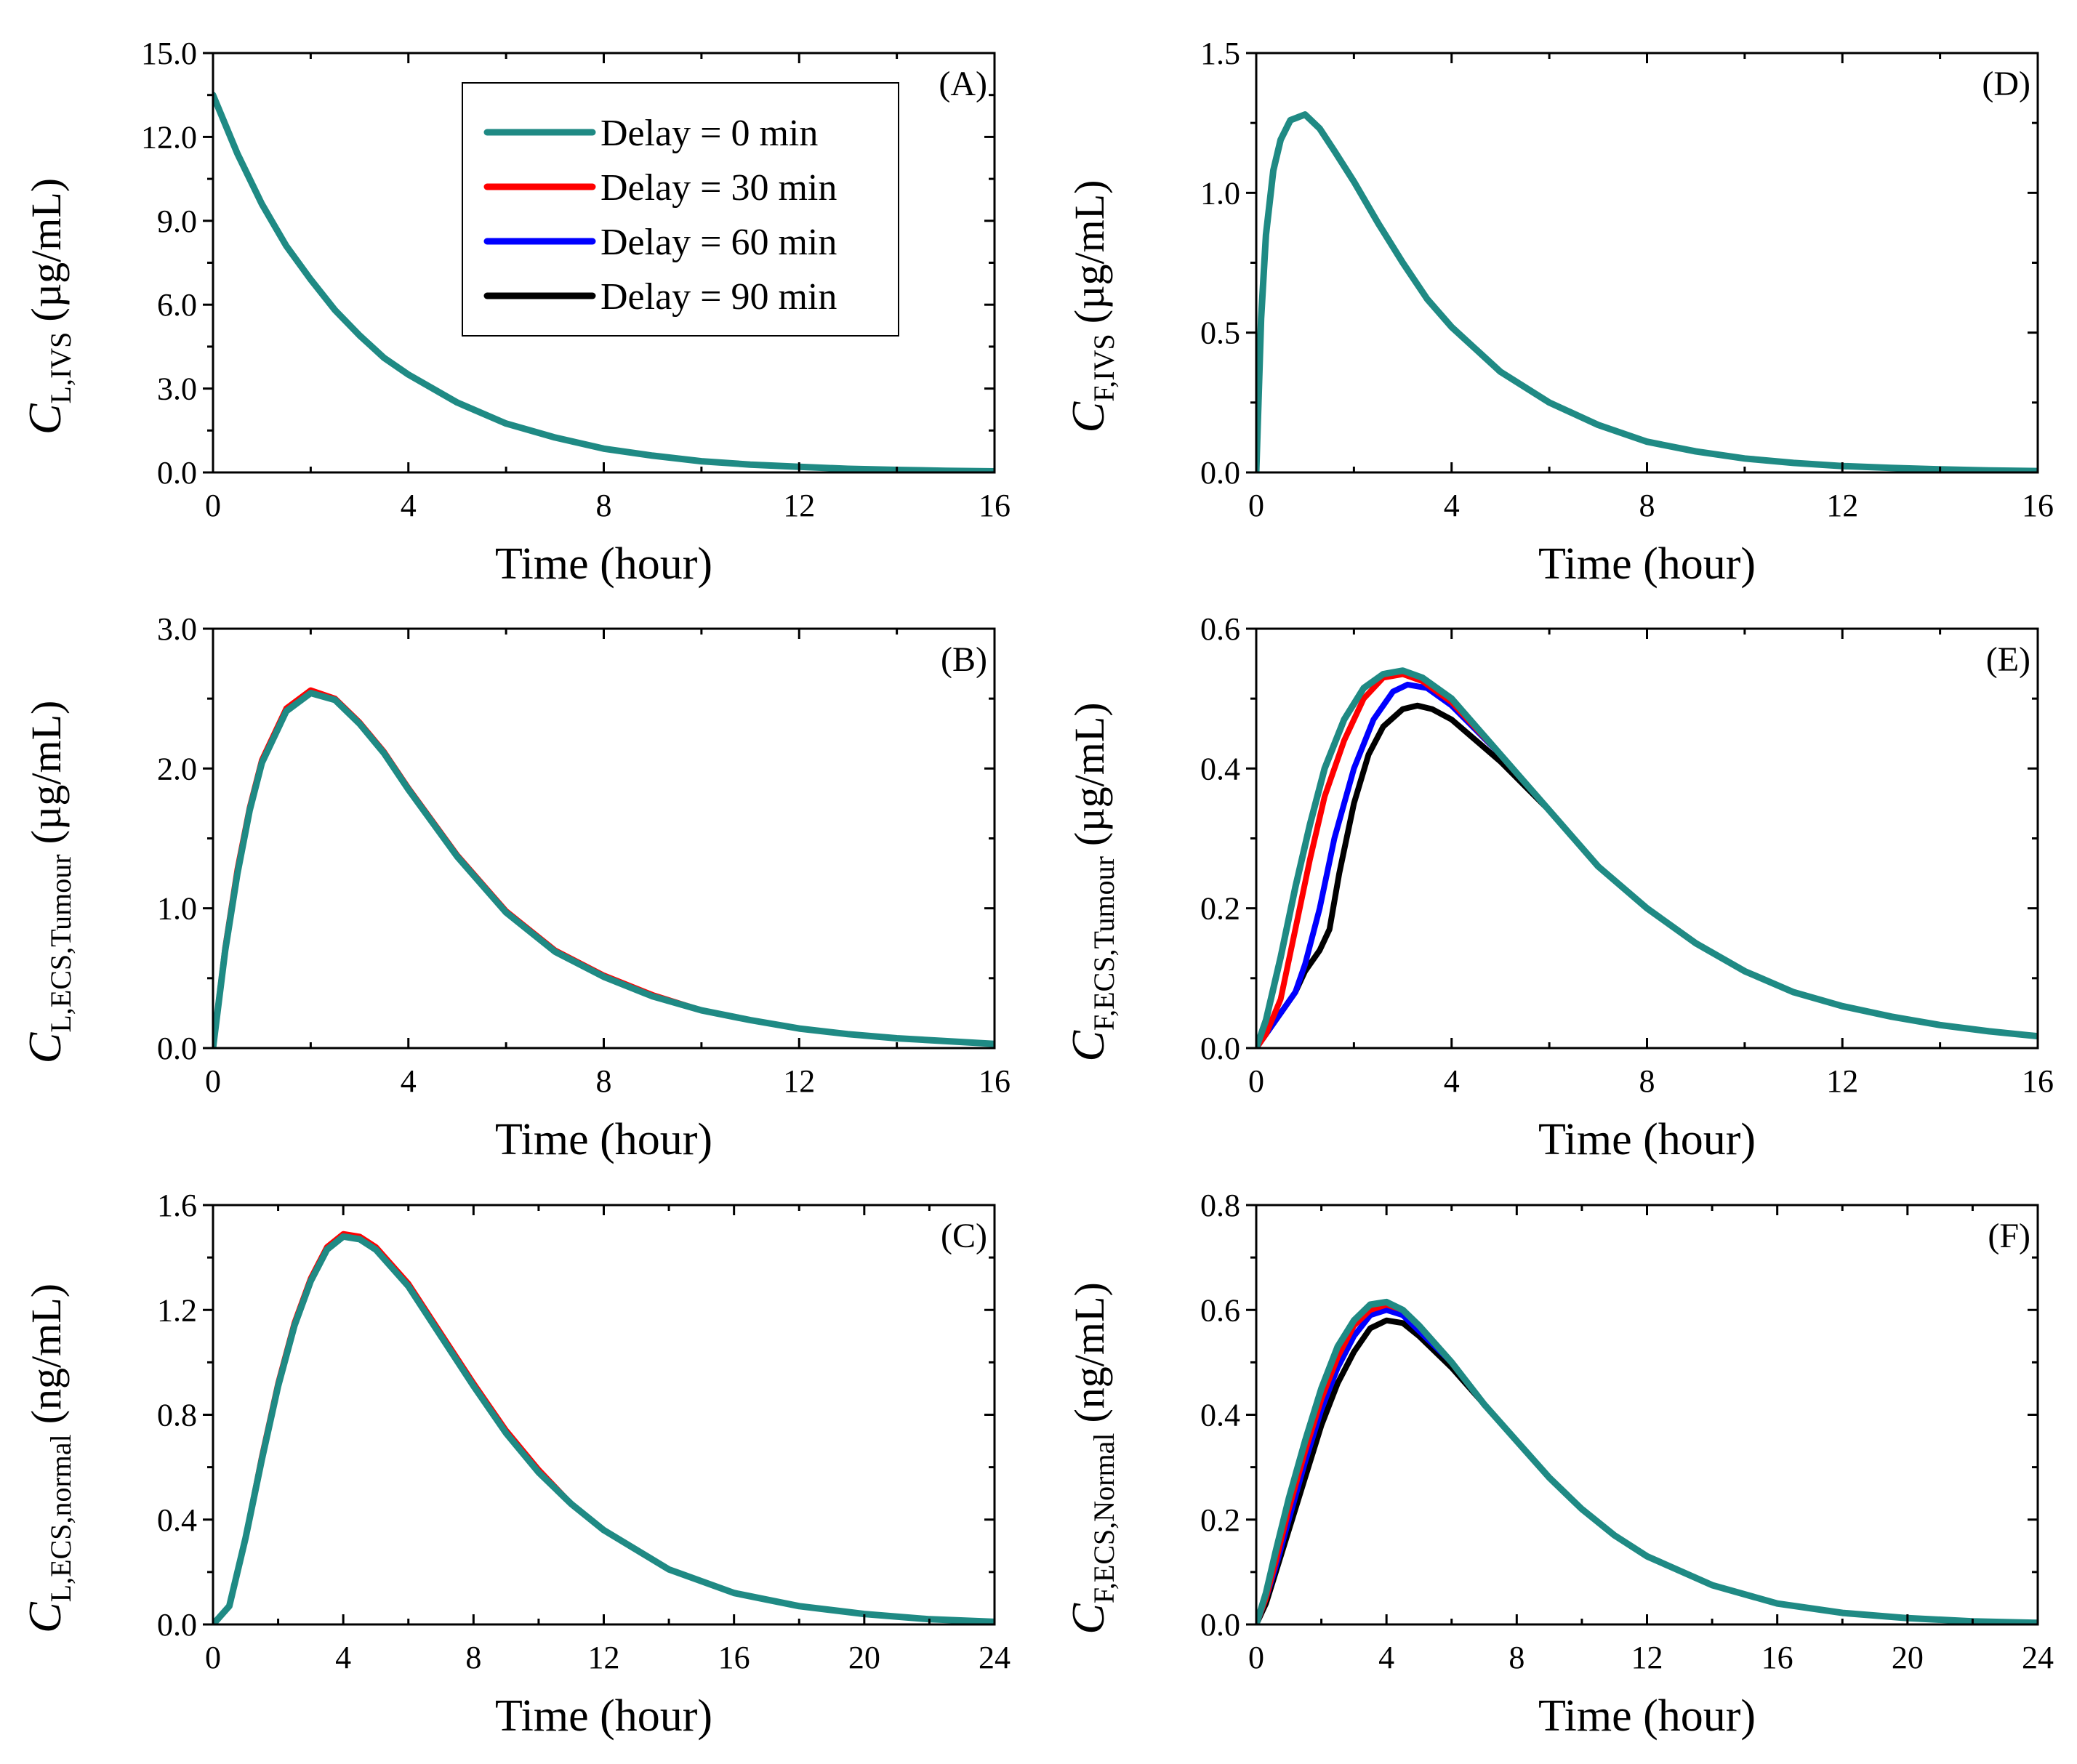 This screenshot has width=2077, height=1764. What do you see at coordinates (964, 1236) in the screenshot?
I see `panel-label: (C)` at bounding box center [964, 1236].